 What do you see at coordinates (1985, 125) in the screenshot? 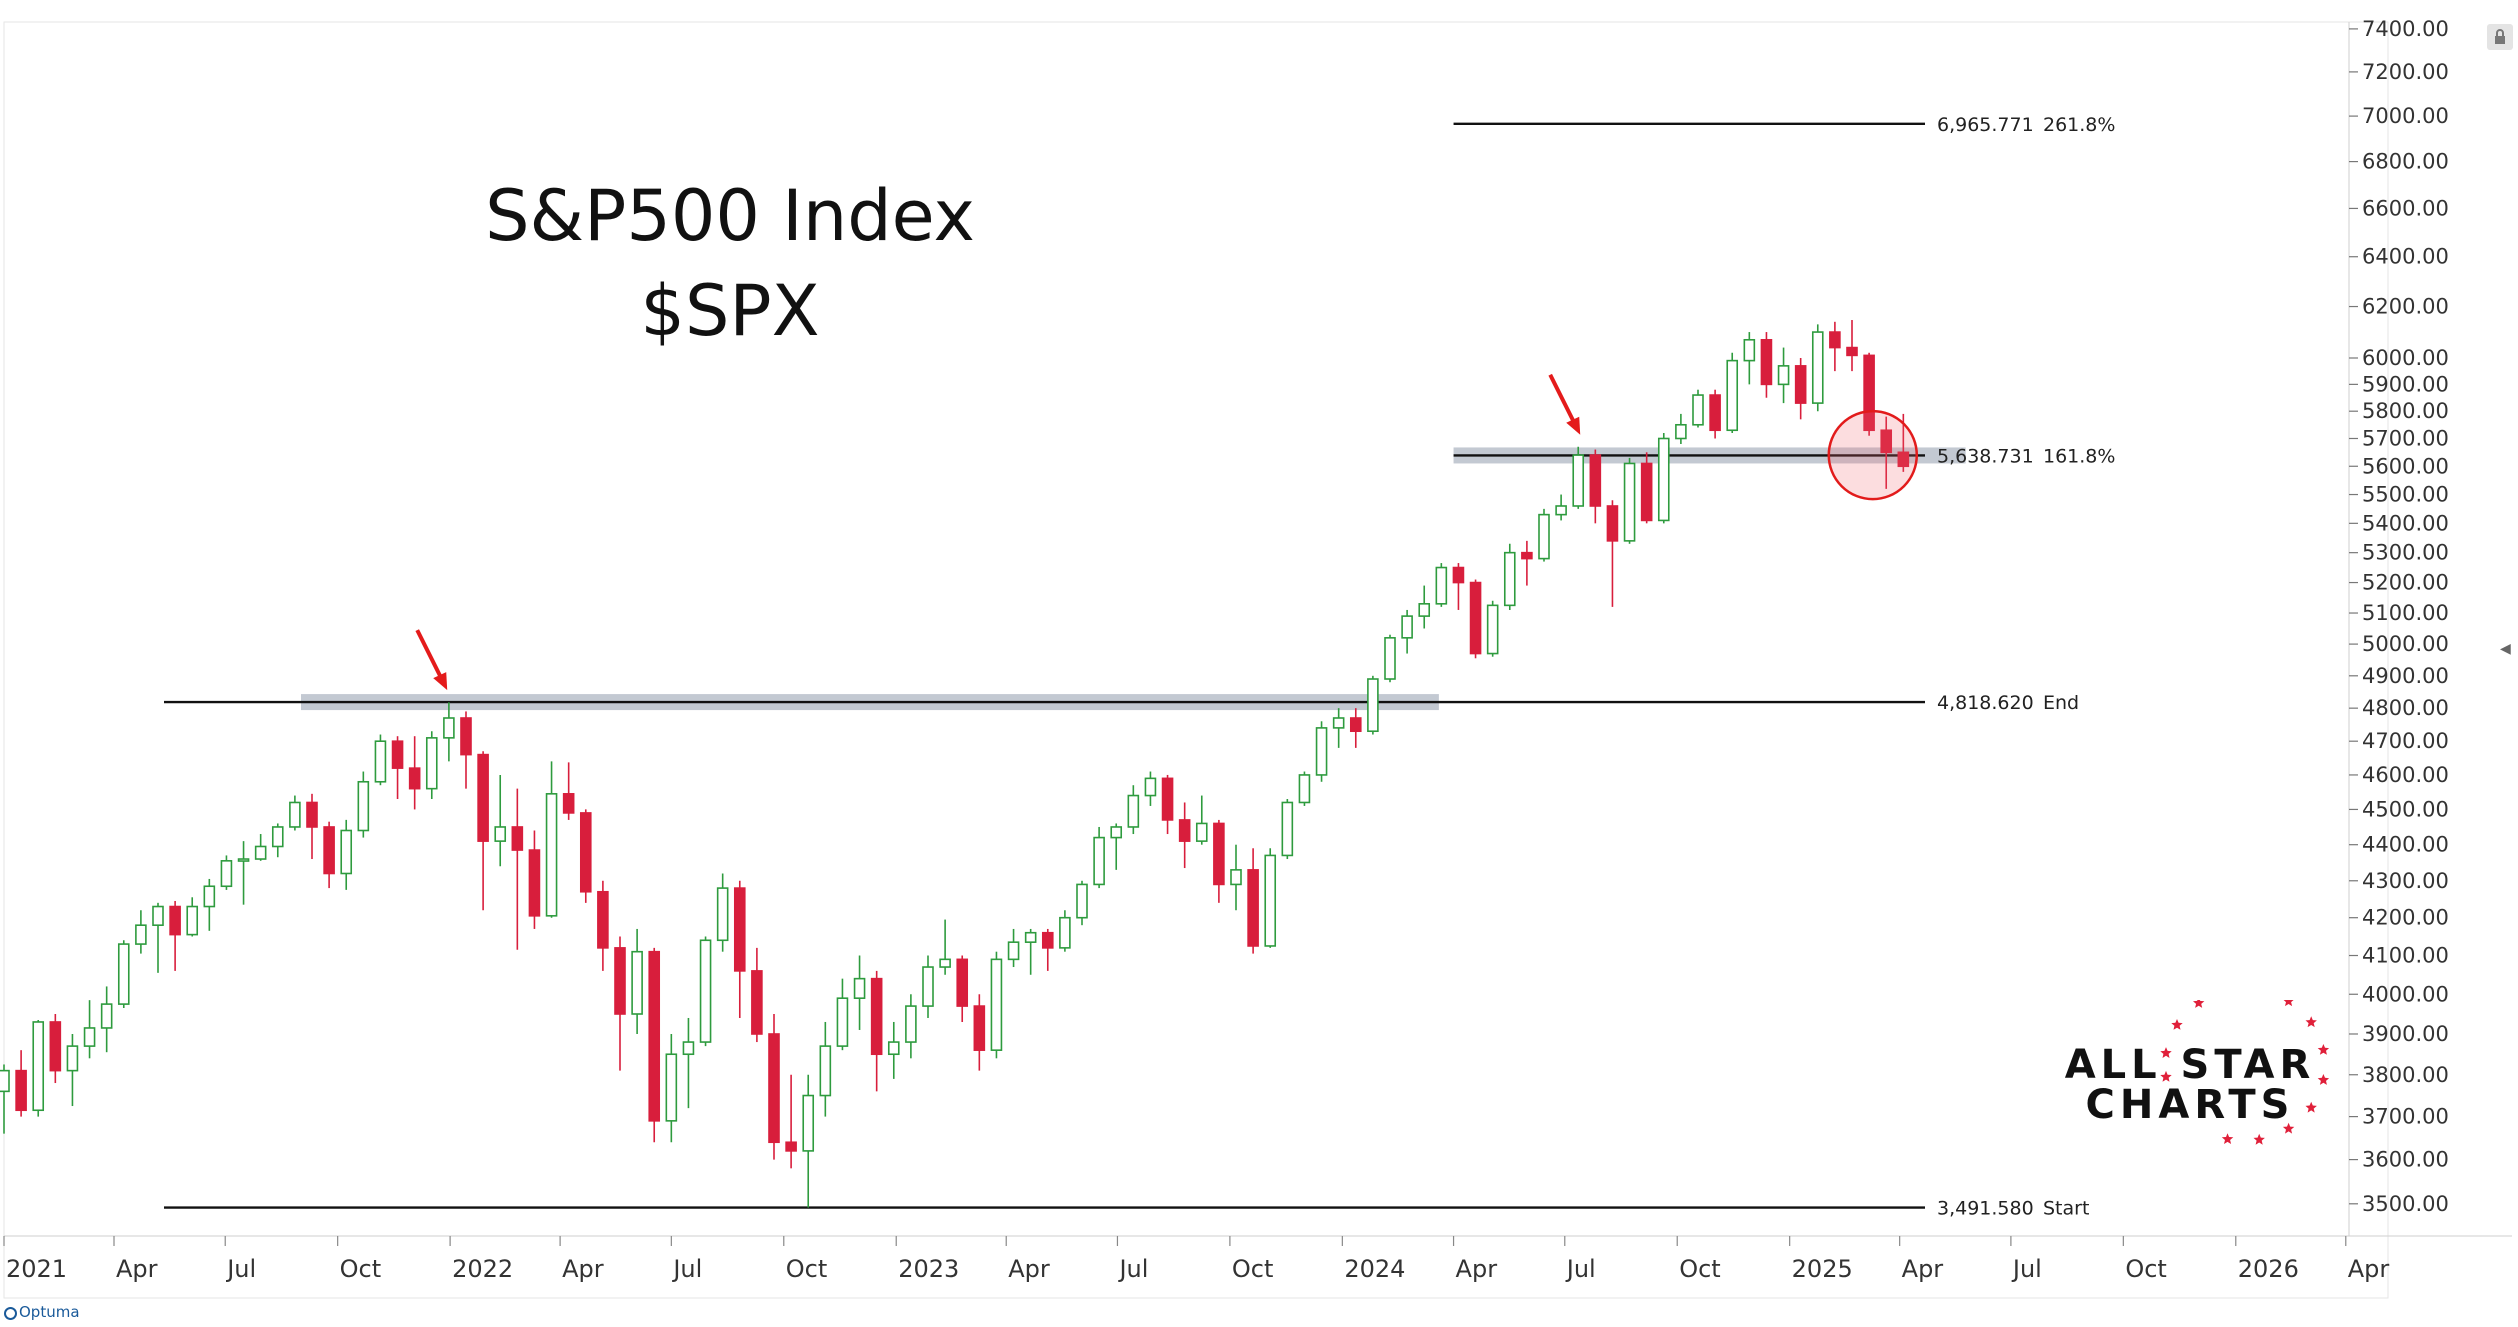
I see `fib-value-label-0: 6,965.771` at bounding box center [1985, 125].